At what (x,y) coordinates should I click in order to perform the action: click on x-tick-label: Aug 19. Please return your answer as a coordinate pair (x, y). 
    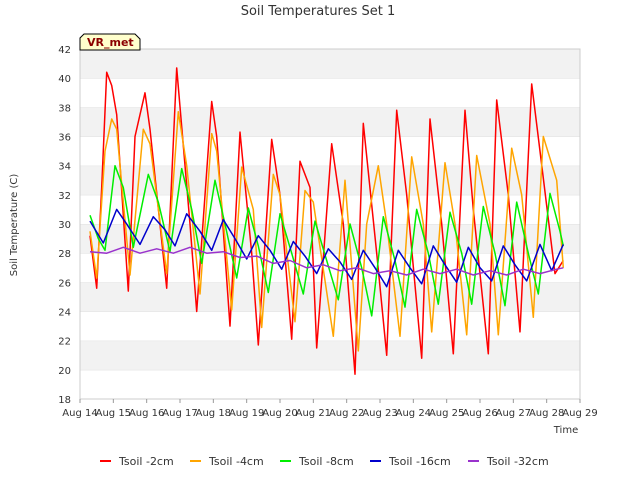
    Looking at the image, I should click on (246, 413).